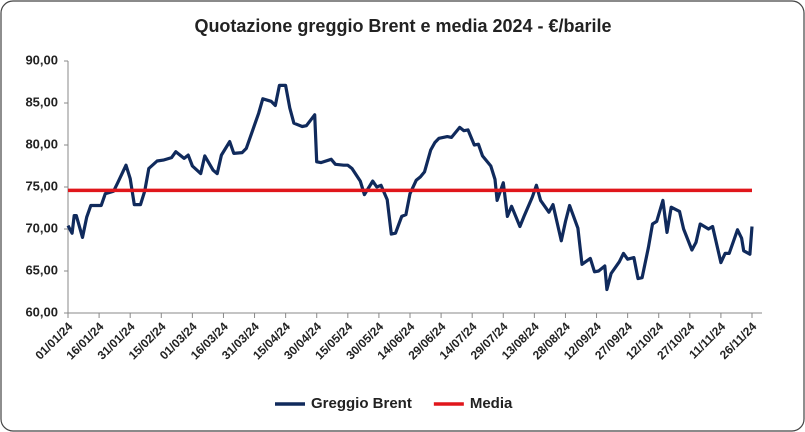 The width and height of the screenshot is (805, 432). What do you see at coordinates (41, 101) in the screenshot?
I see `y-tick-label: 85,00` at bounding box center [41, 101].